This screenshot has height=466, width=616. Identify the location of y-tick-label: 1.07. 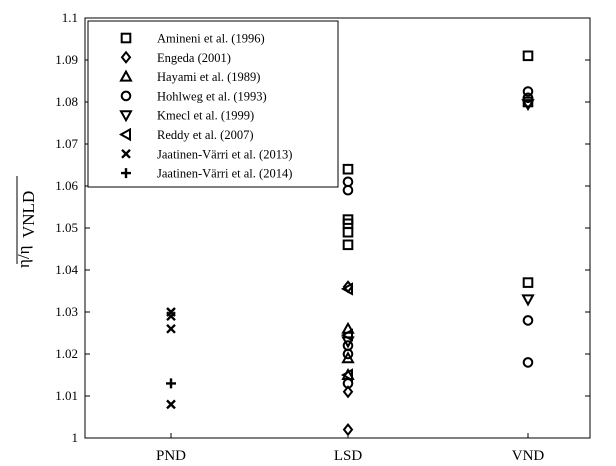
(66, 143).